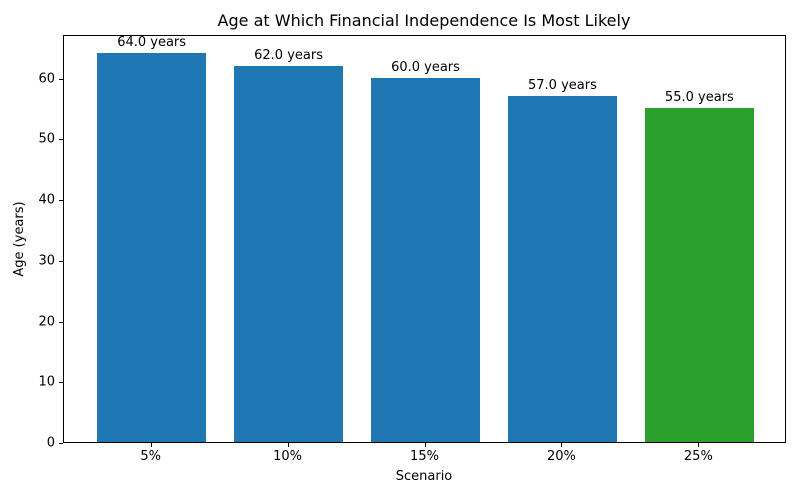 This screenshot has height=500, width=800. Describe the element at coordinates (46, 382) in the screenshot. I see `y-tick-label-10: 10` at that location.